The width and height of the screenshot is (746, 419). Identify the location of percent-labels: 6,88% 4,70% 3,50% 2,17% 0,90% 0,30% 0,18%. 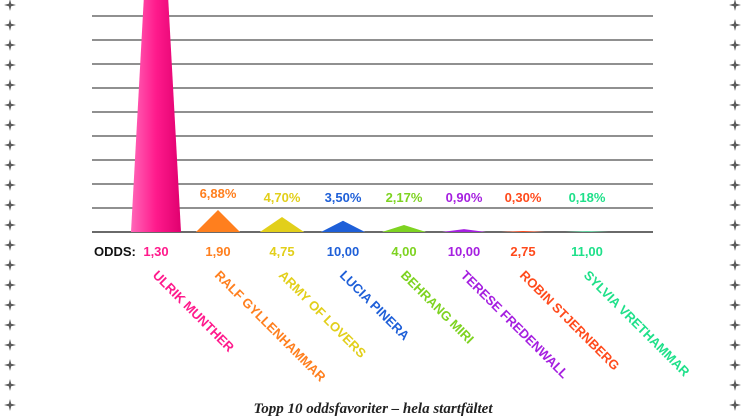
(403, 195).